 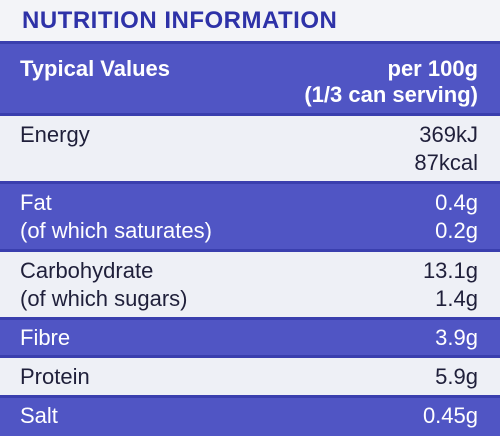 I want to click on row-fibre: Fibre 3.9g, so click(x=250, y=339).